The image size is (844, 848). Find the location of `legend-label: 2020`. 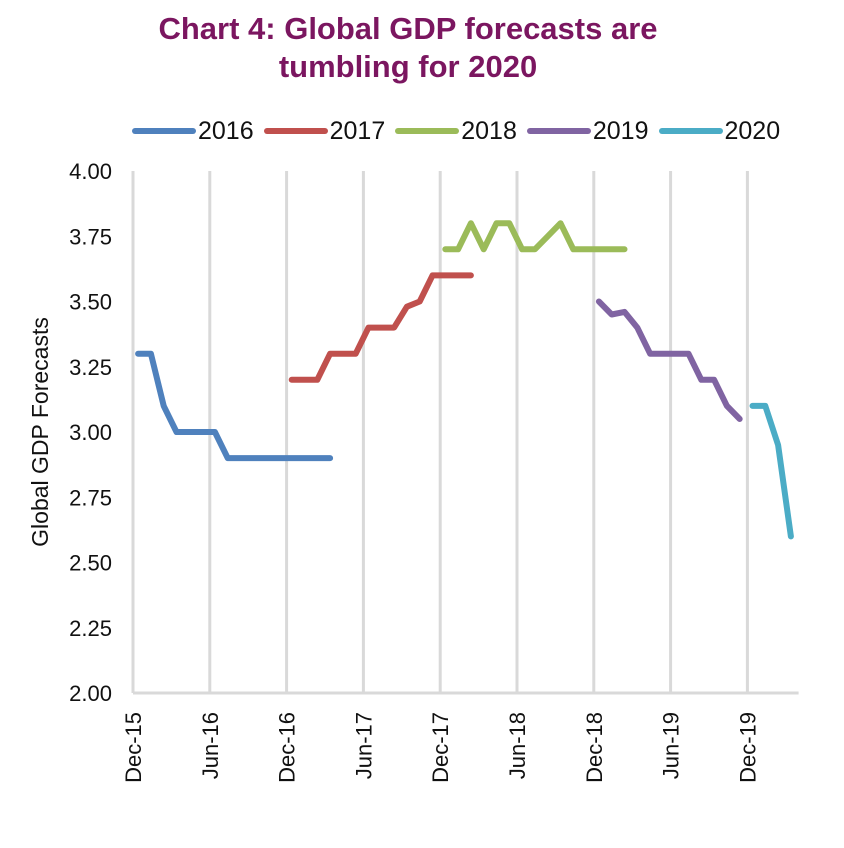

legend-label: 2020 is located at coordinates (752, 130).